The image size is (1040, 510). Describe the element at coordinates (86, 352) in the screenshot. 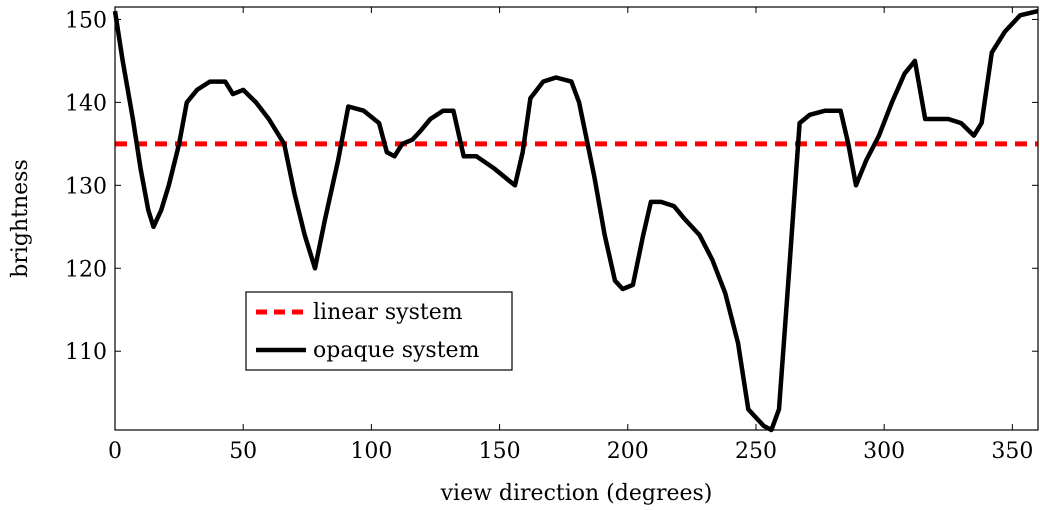

I see `y-tick-label: 110` at that location.